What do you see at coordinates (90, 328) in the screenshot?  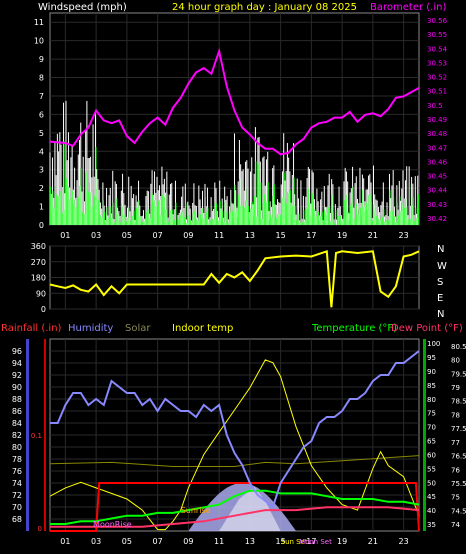 I see `humidity-label: Humidity` at bounding box center [90, 328].